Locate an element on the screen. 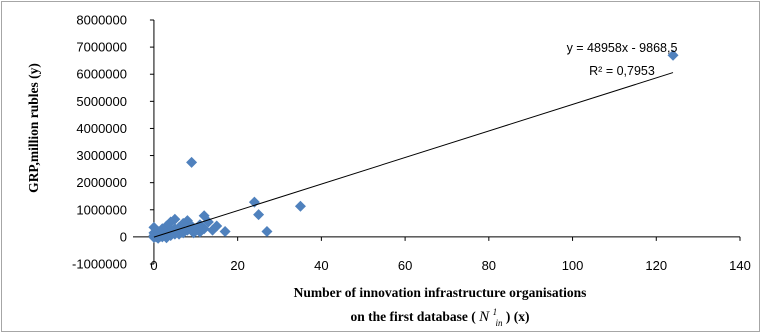 The width and height of the screenshot is (763, 335). x-axis-title-suffix: ) (x) is located at coordinates (518, 316).